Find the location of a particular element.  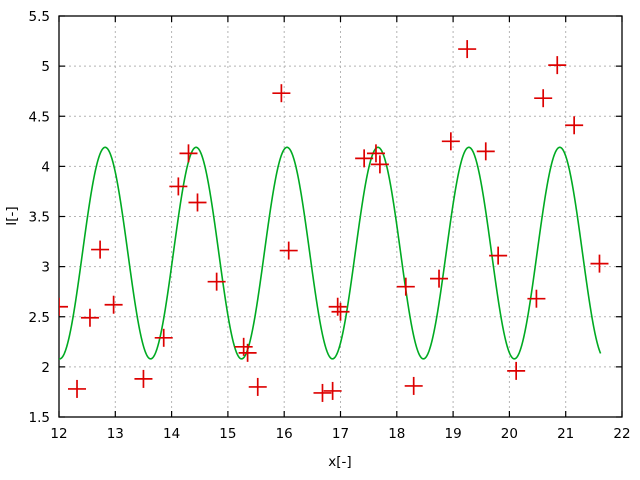

y-axis-title: I[-] is located at coordinates (12, 215).